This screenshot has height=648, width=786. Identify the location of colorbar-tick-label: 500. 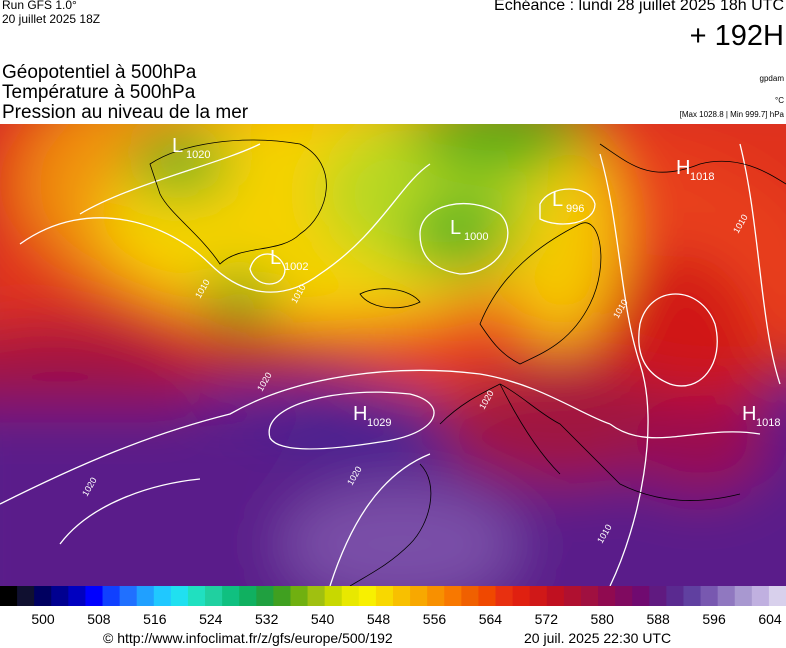
(43, 619).